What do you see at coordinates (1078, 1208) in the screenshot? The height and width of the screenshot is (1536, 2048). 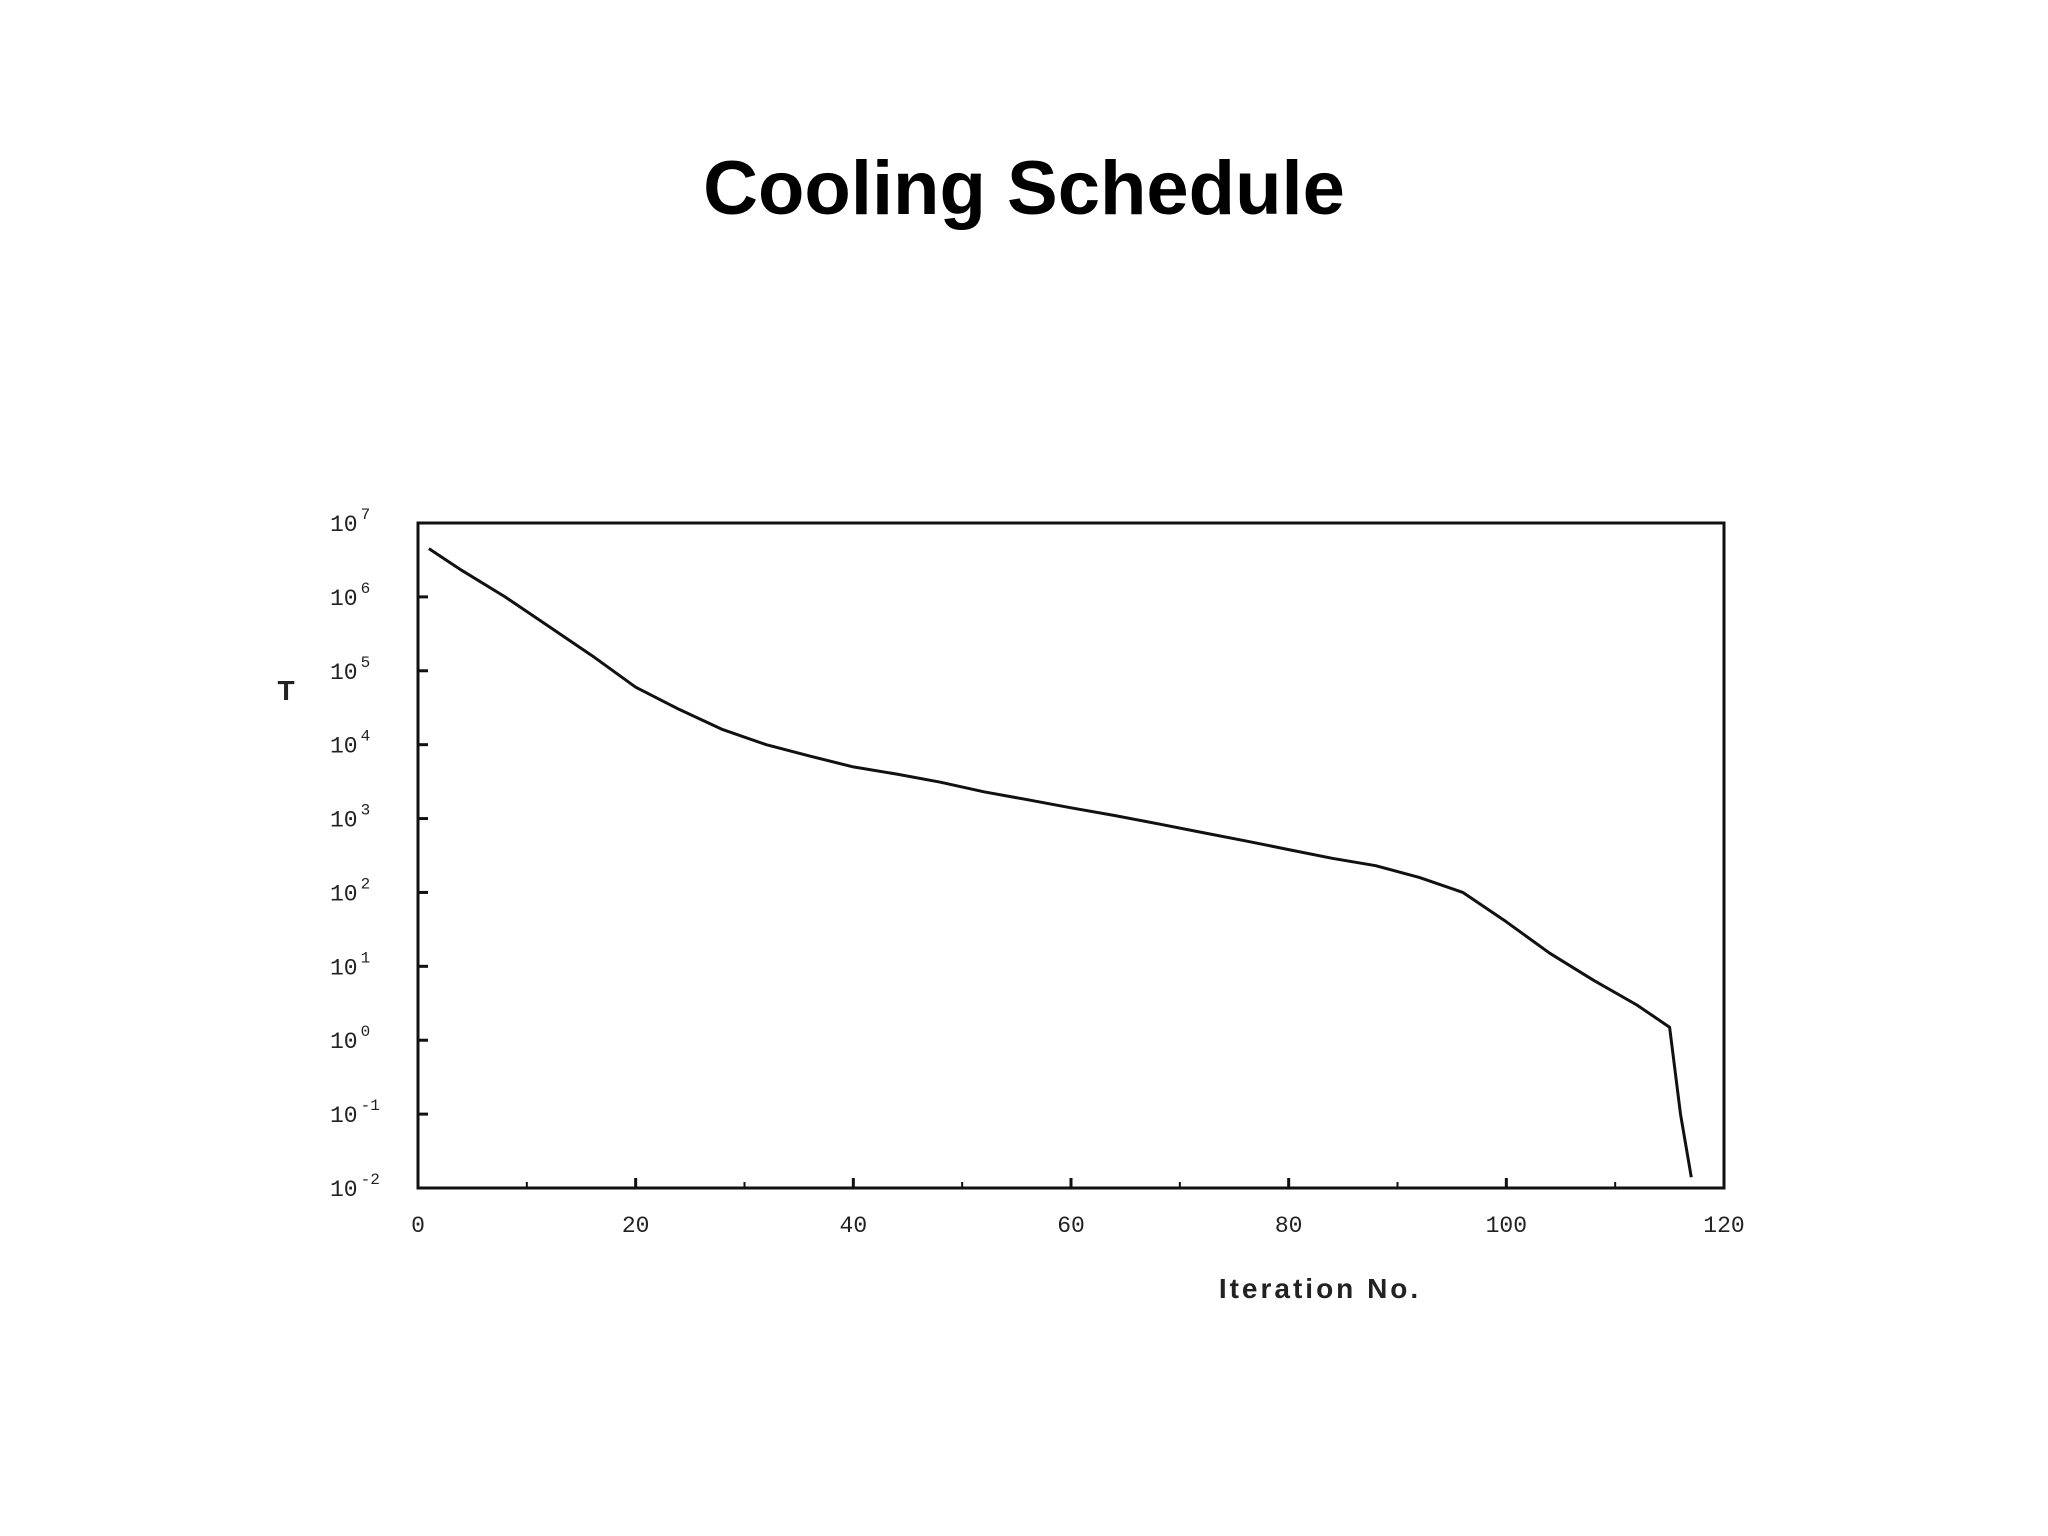 I see `x-axis: 0 20 40 60 80 100 120` at bounding box center [1078, 1208].